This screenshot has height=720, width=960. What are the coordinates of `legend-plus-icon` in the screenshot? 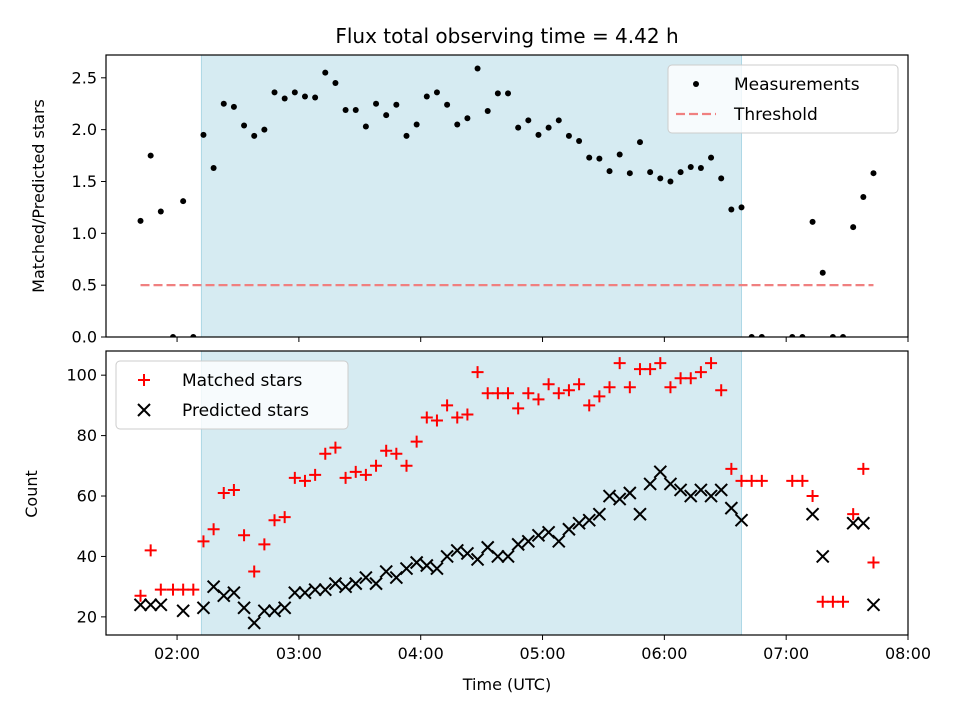 It's located at (144, 380).